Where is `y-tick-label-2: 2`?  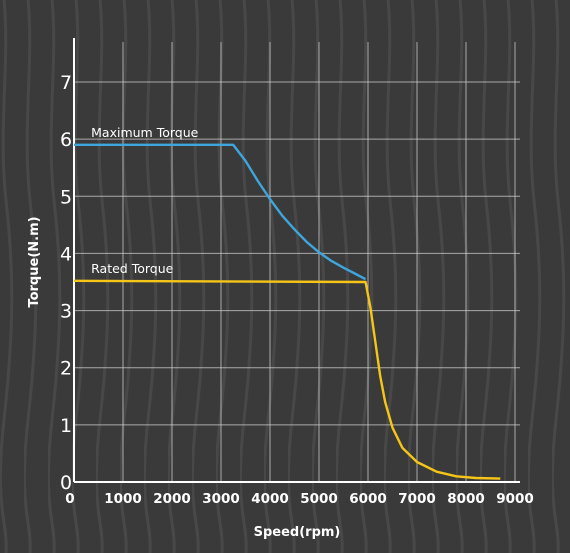
y-tick-label-2: 2 is located at coordinates (66, 369).